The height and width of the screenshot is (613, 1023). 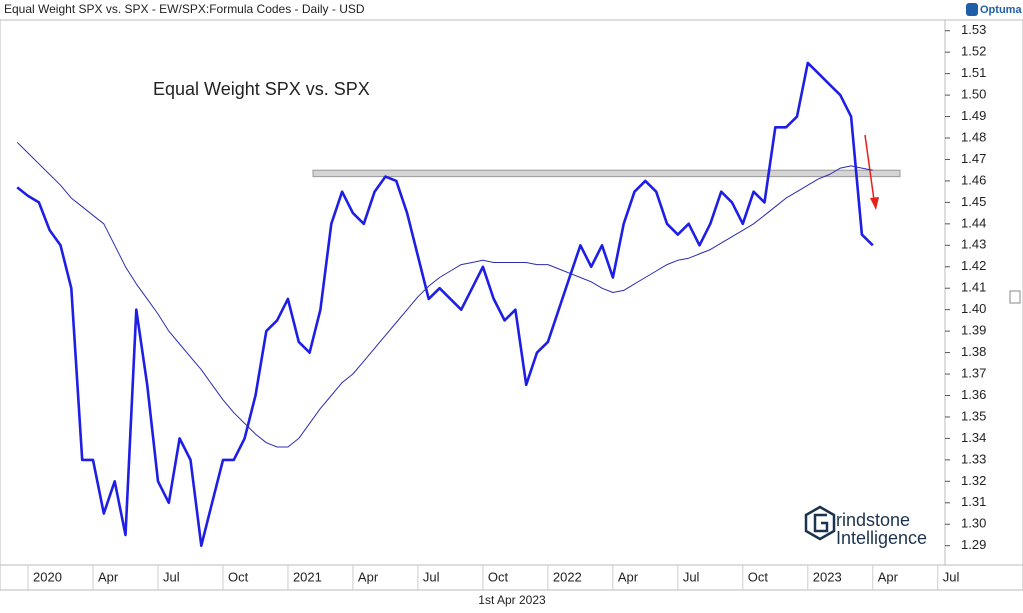 I want to click on watermark-text: Intelligence, so click(x=881, y=538).